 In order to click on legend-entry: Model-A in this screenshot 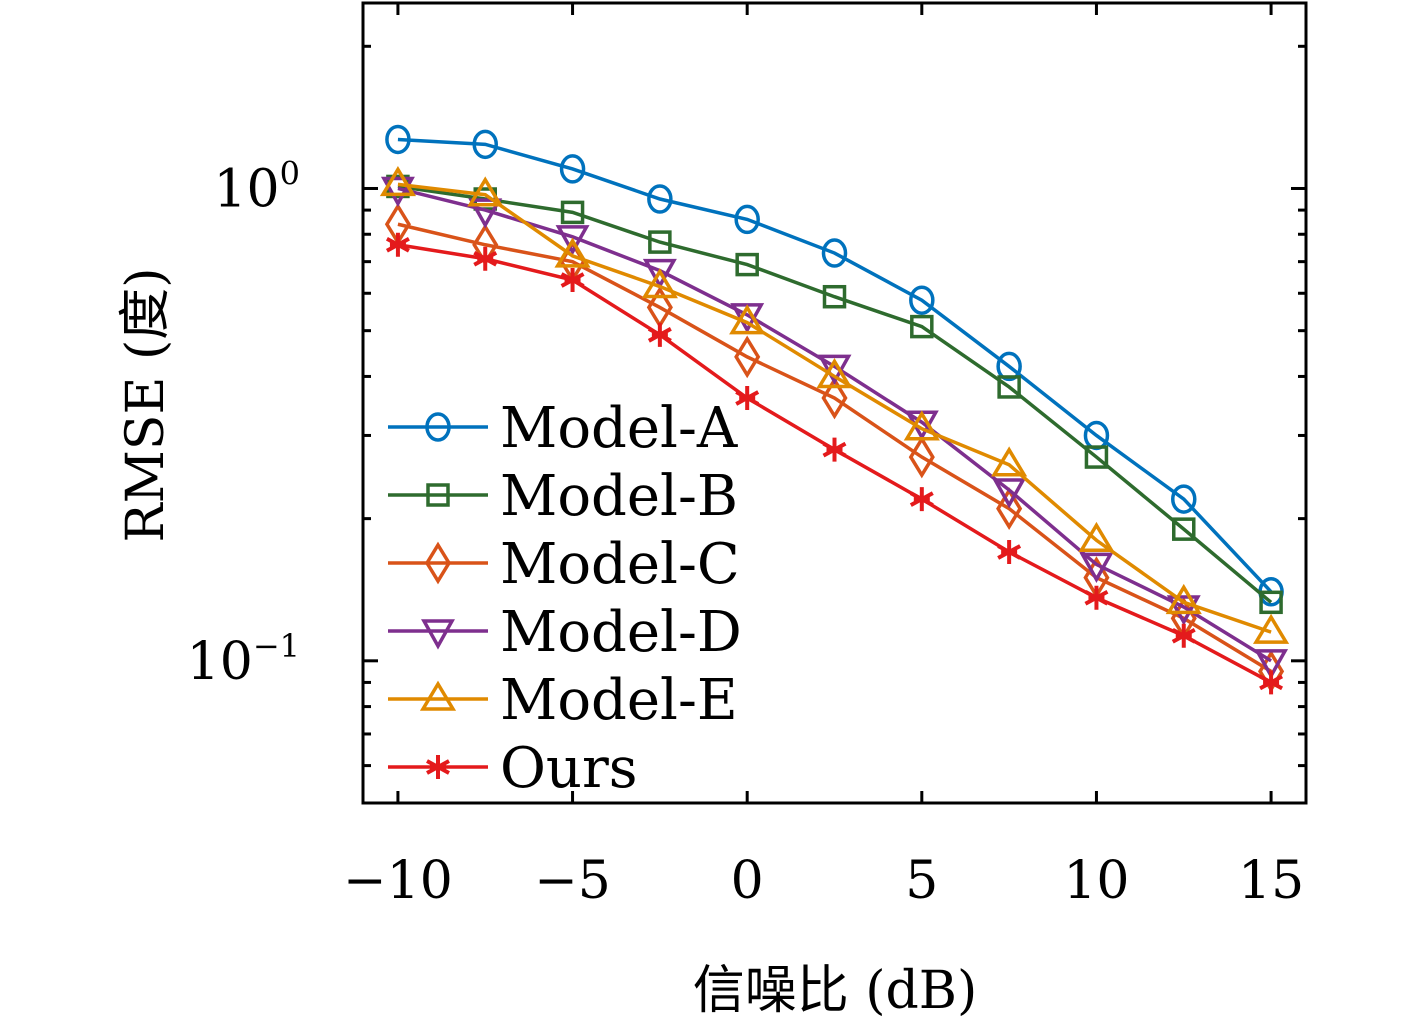, I will do `click(563, 428)`.